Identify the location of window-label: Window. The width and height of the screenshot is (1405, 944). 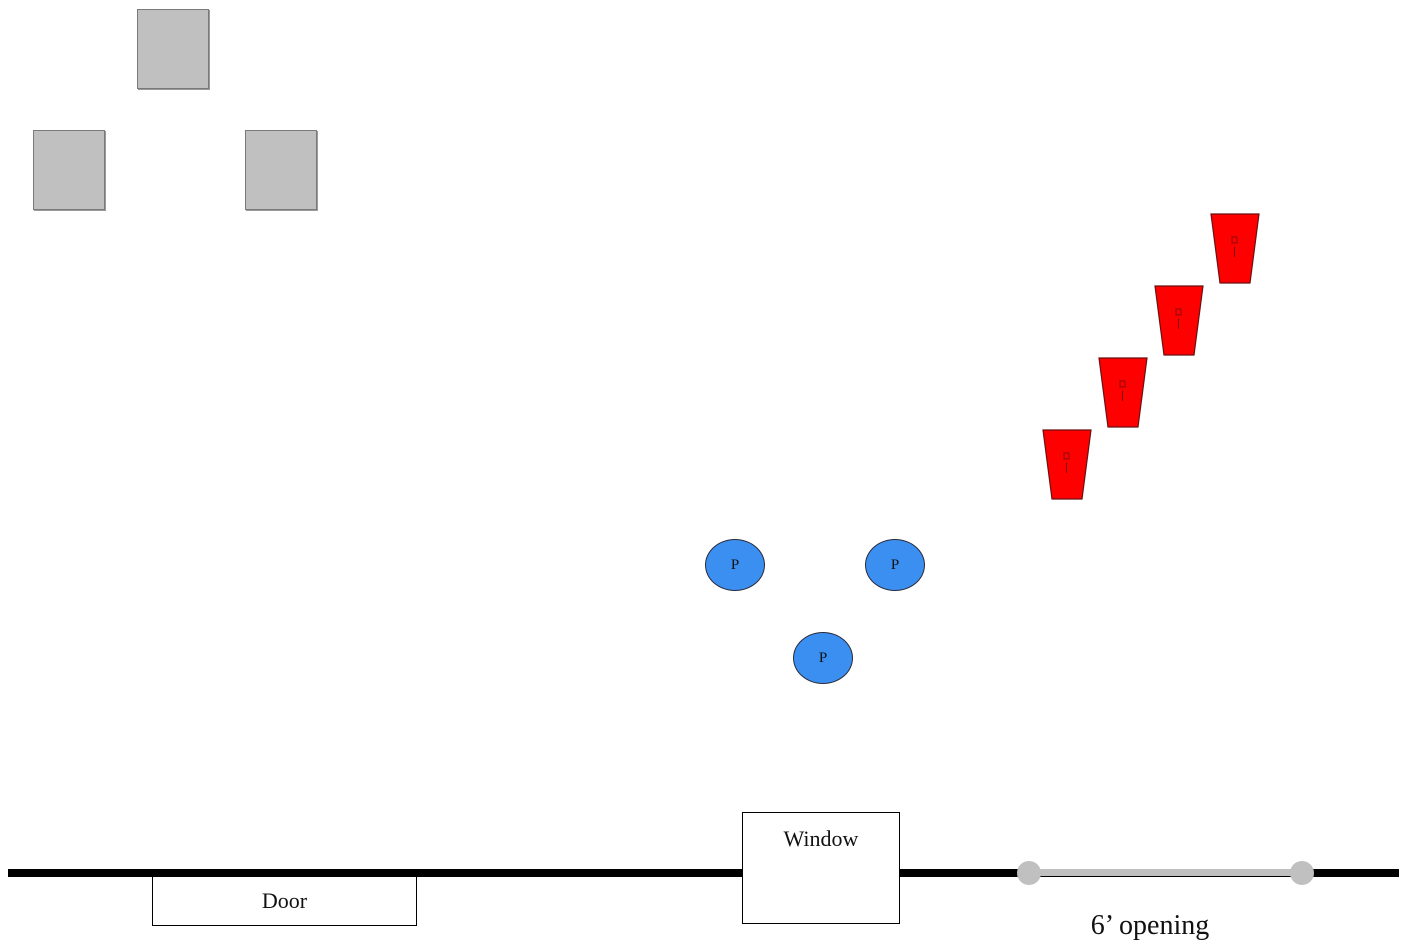
(821, 838).